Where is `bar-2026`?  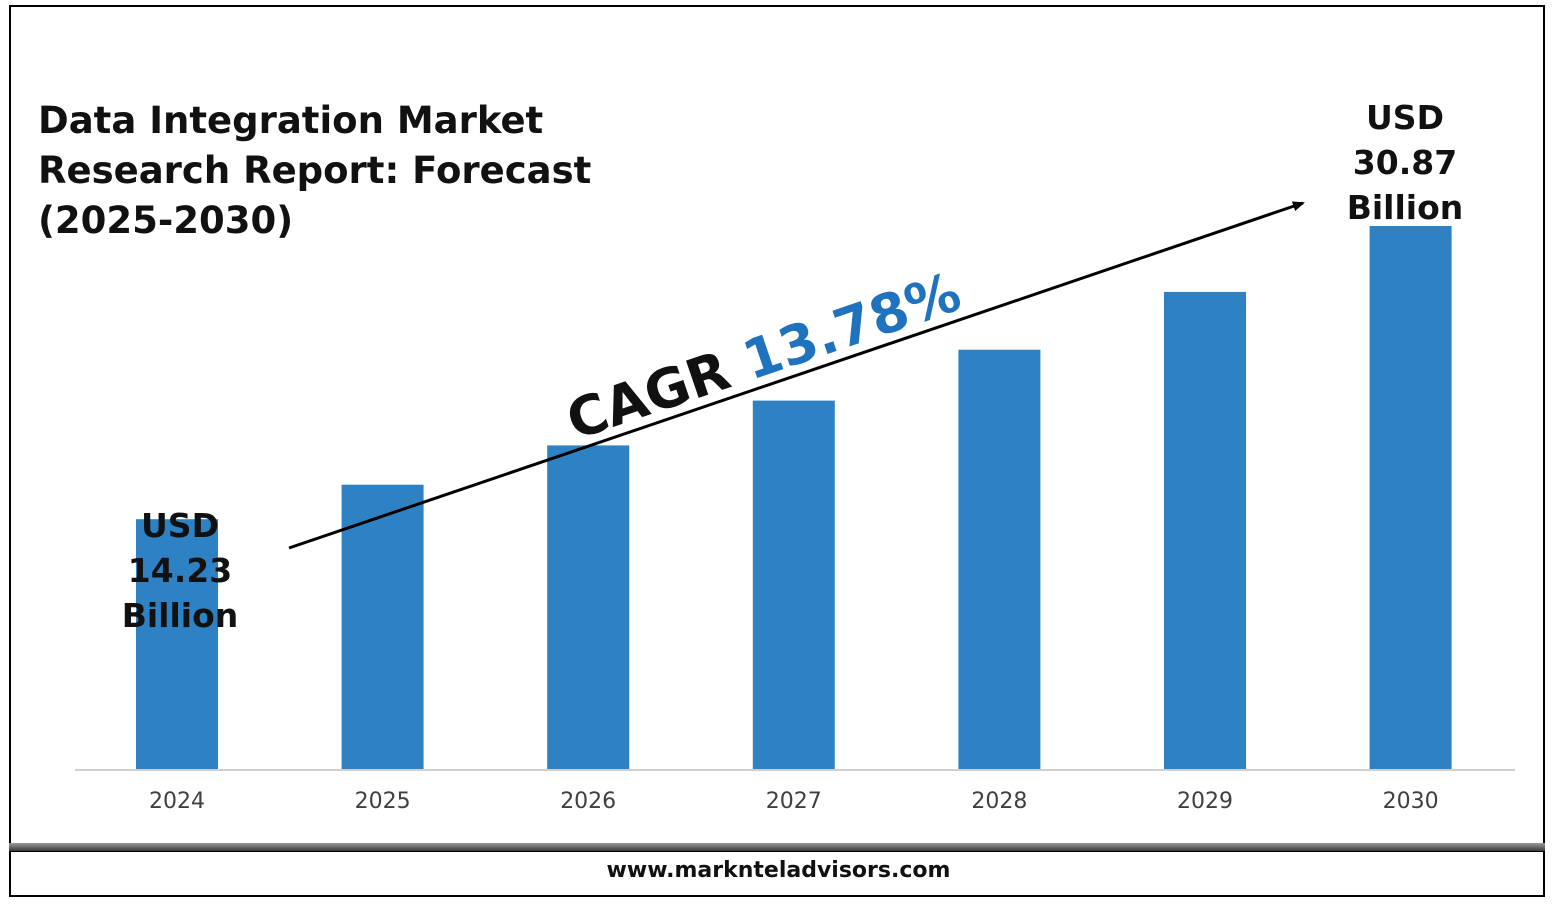 bar-2026 is located at coordinates (588, 607).